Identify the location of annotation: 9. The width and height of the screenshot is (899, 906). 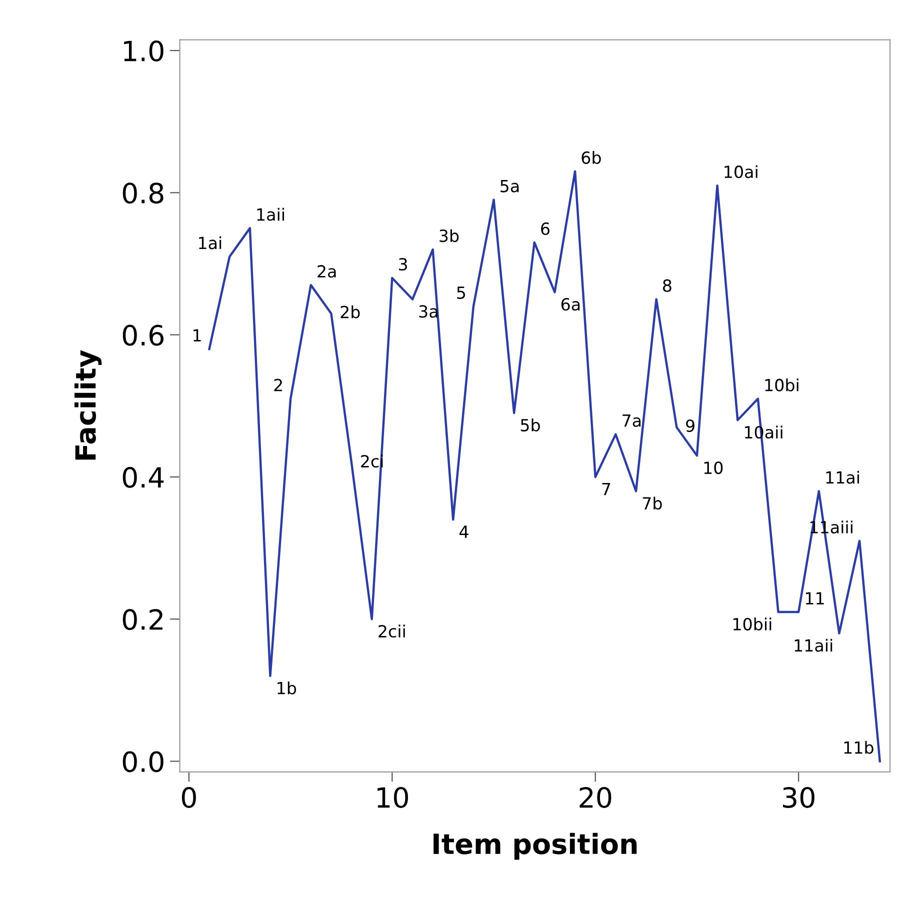
(690, 425).